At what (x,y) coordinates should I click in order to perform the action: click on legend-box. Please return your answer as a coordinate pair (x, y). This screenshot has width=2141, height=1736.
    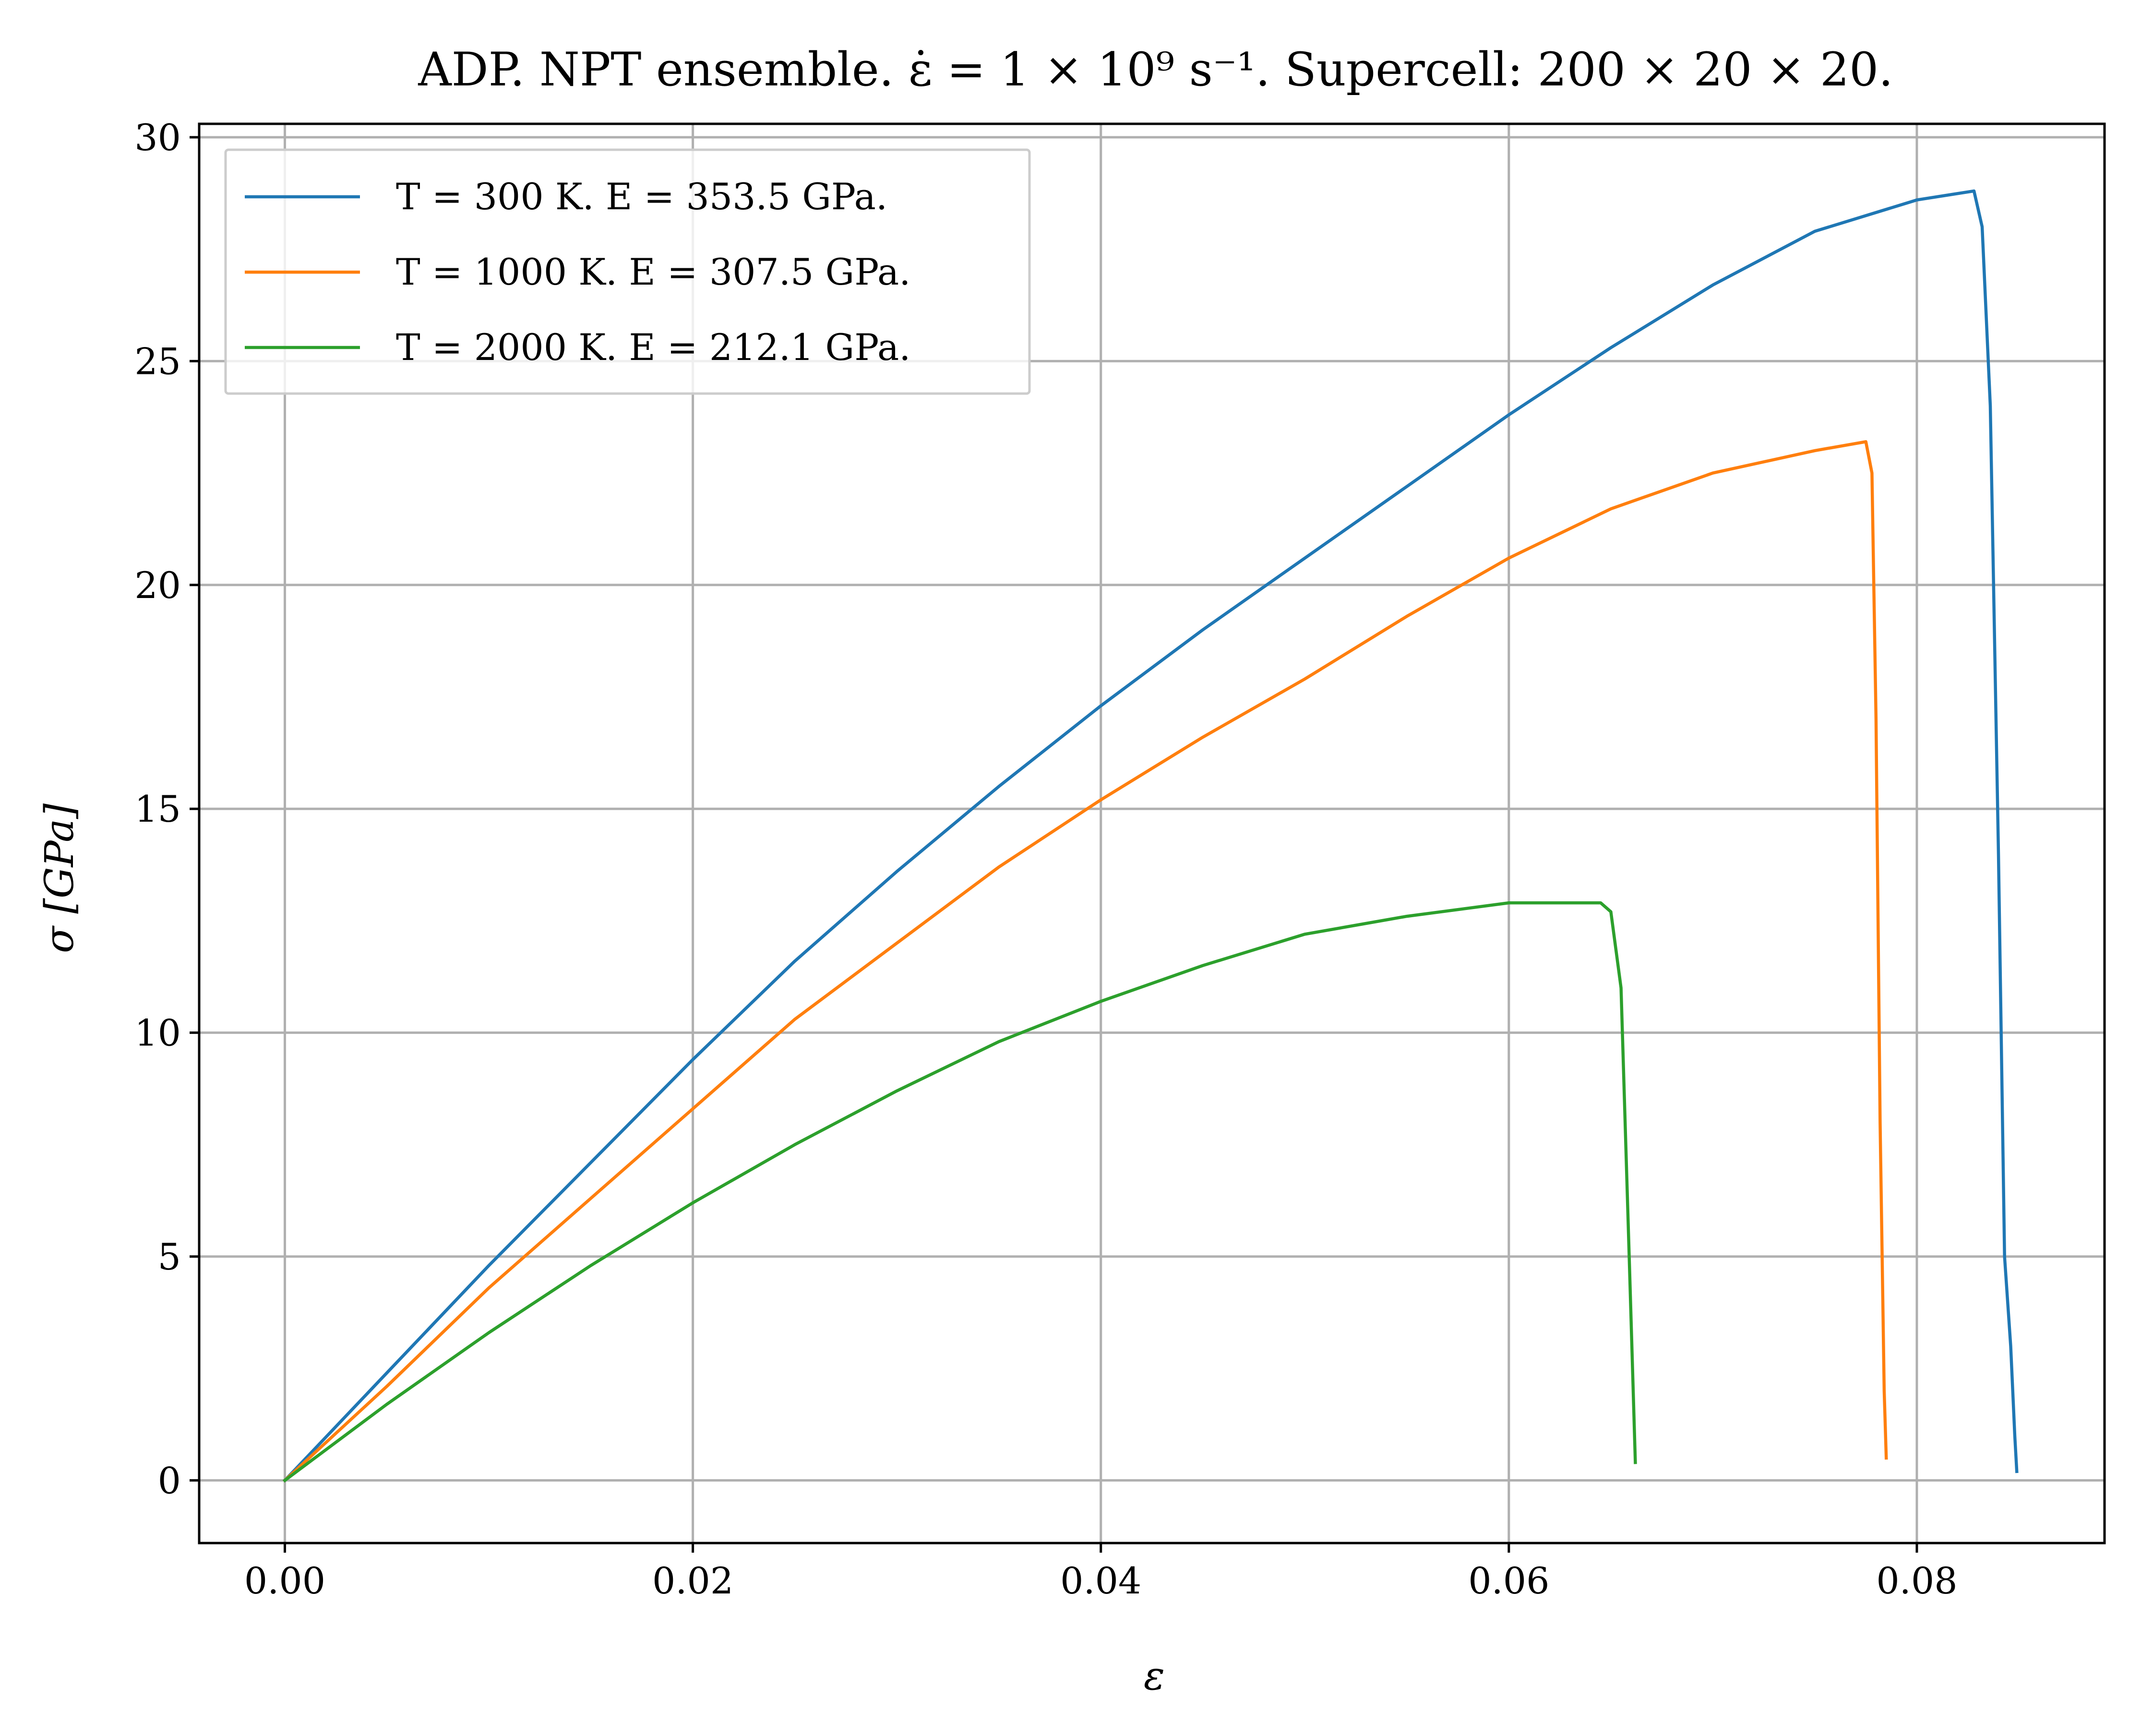
    Looking at the image, I should click on (628, 271).